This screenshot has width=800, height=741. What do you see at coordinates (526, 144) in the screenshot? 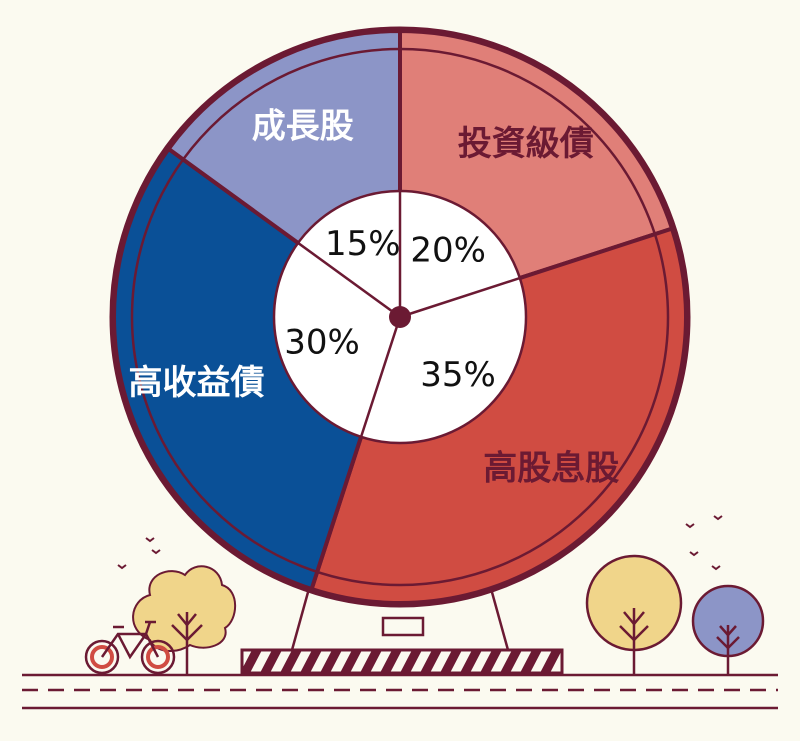
I see `category-label-1: 投資級債` at bounding box center [526, 144].